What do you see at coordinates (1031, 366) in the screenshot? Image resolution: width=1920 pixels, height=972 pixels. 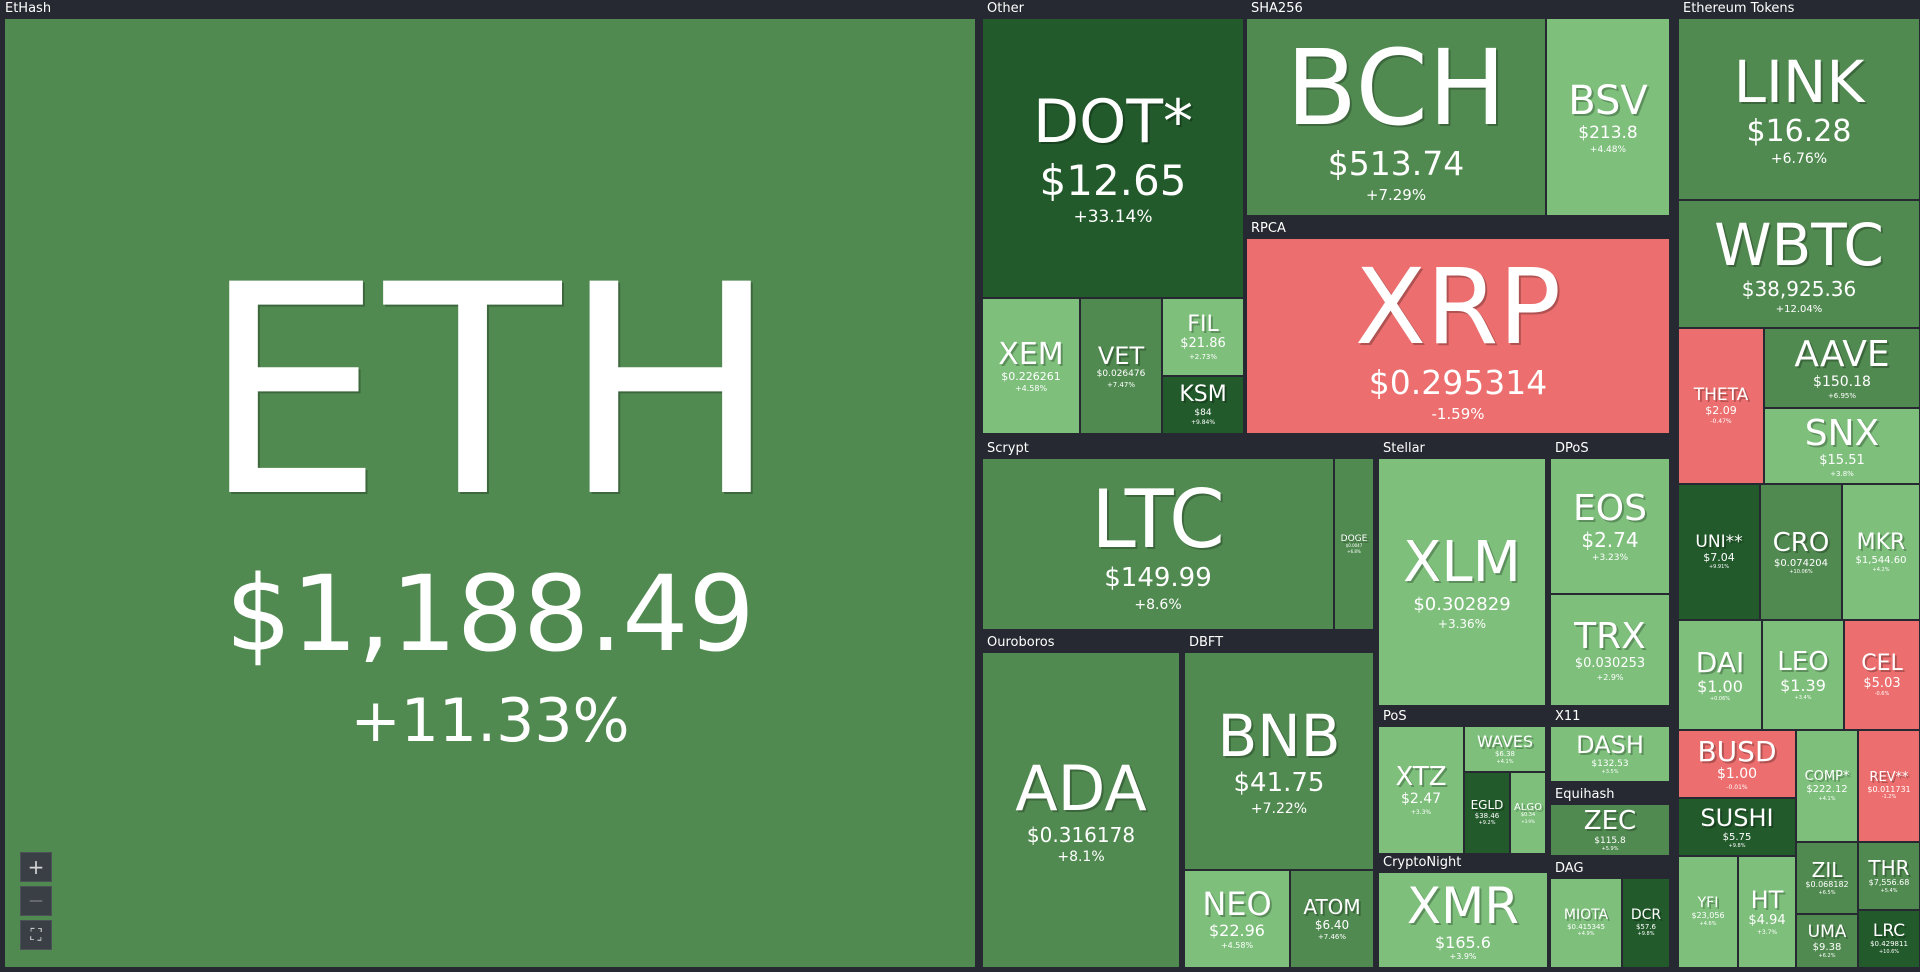 I see `tile-xem: XEM $0.226261 +4.58%` at bounding box center [1031, 366].